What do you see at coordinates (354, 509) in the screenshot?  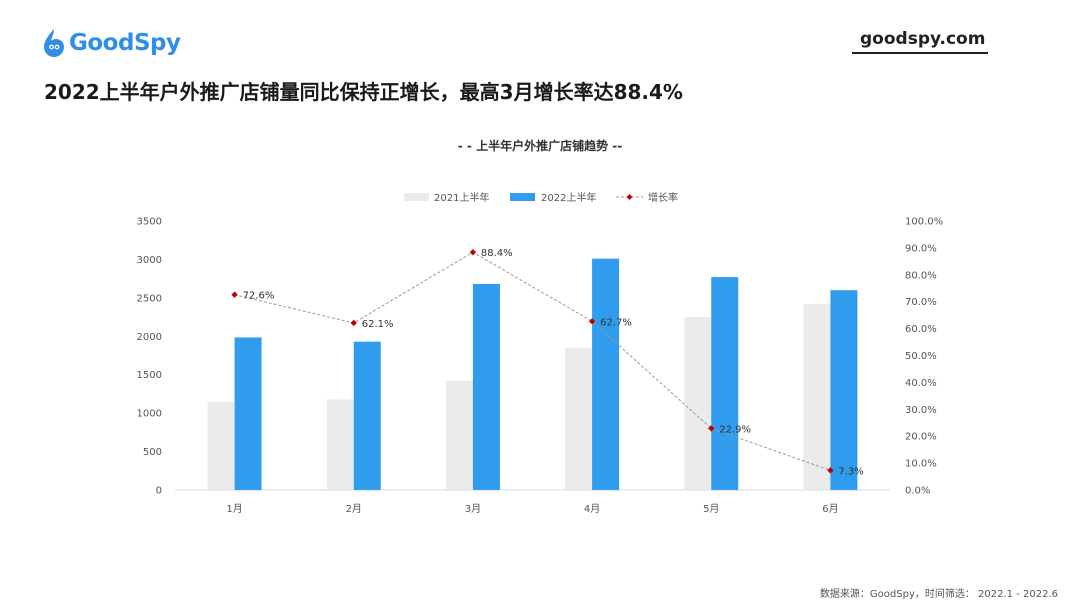 I see `x-tick-label: 2月` at bounding box center [354, 509].